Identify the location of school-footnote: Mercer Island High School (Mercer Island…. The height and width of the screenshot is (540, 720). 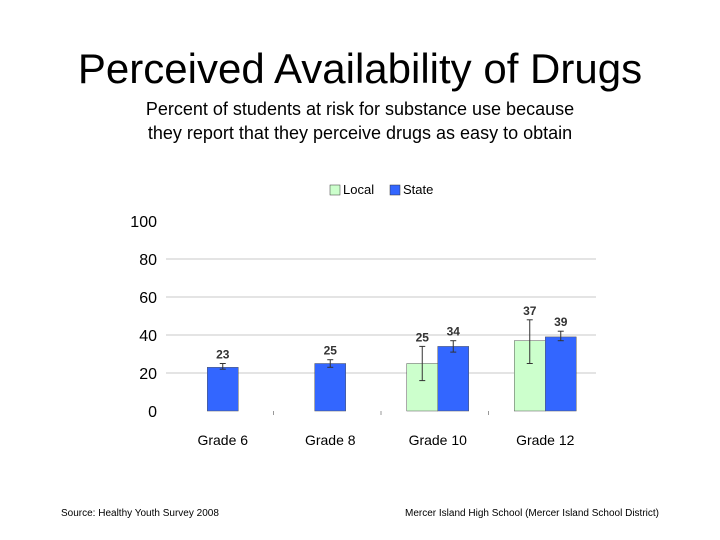
(532, 514).